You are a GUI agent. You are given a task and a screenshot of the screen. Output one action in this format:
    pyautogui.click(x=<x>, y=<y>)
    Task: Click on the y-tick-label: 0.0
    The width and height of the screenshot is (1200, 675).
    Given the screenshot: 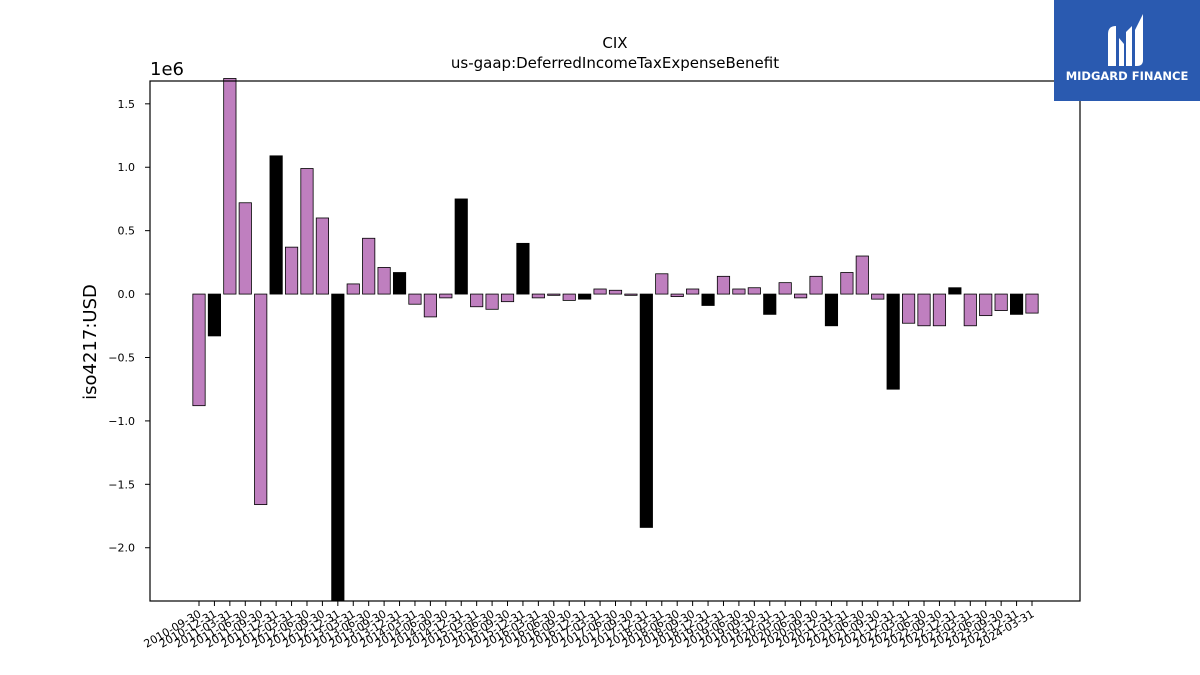 What is the action you would take?
    pyautogui.click(x=127, y=294)
    